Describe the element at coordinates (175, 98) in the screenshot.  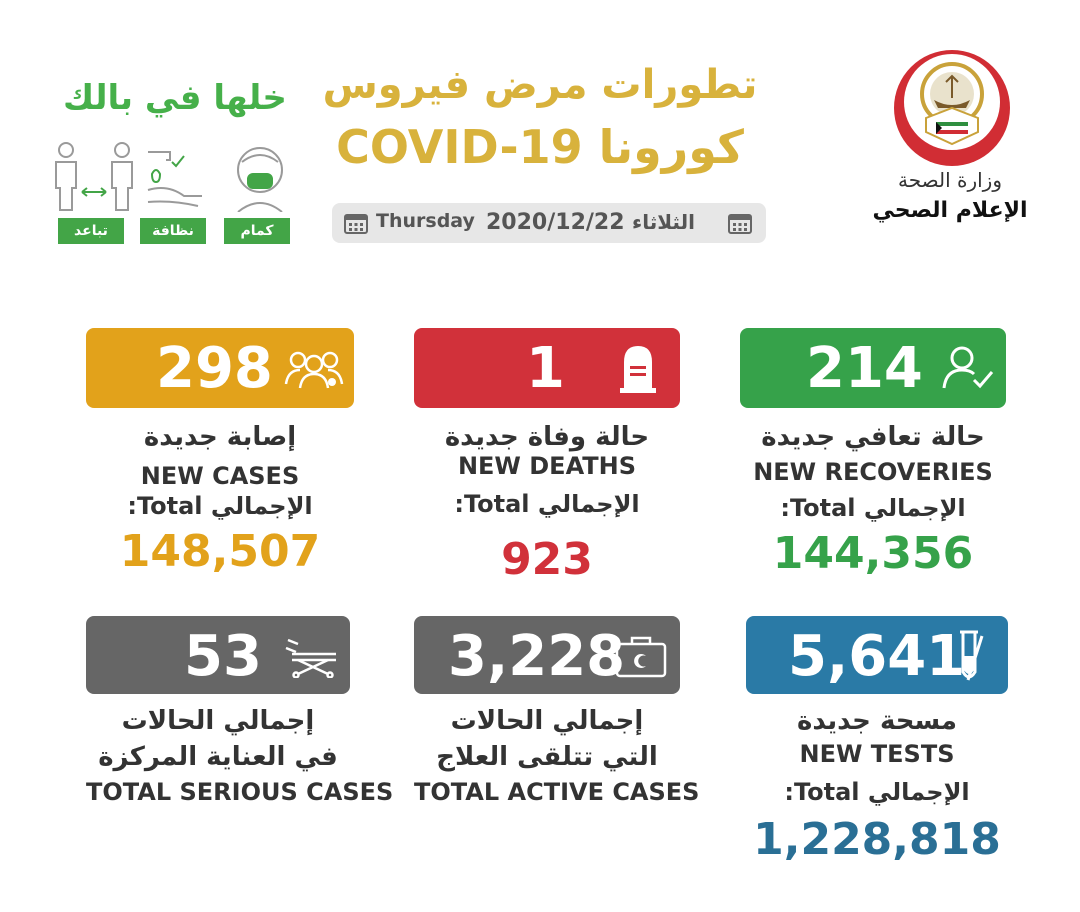
I see `slogan: خلها في بالك` at that location.